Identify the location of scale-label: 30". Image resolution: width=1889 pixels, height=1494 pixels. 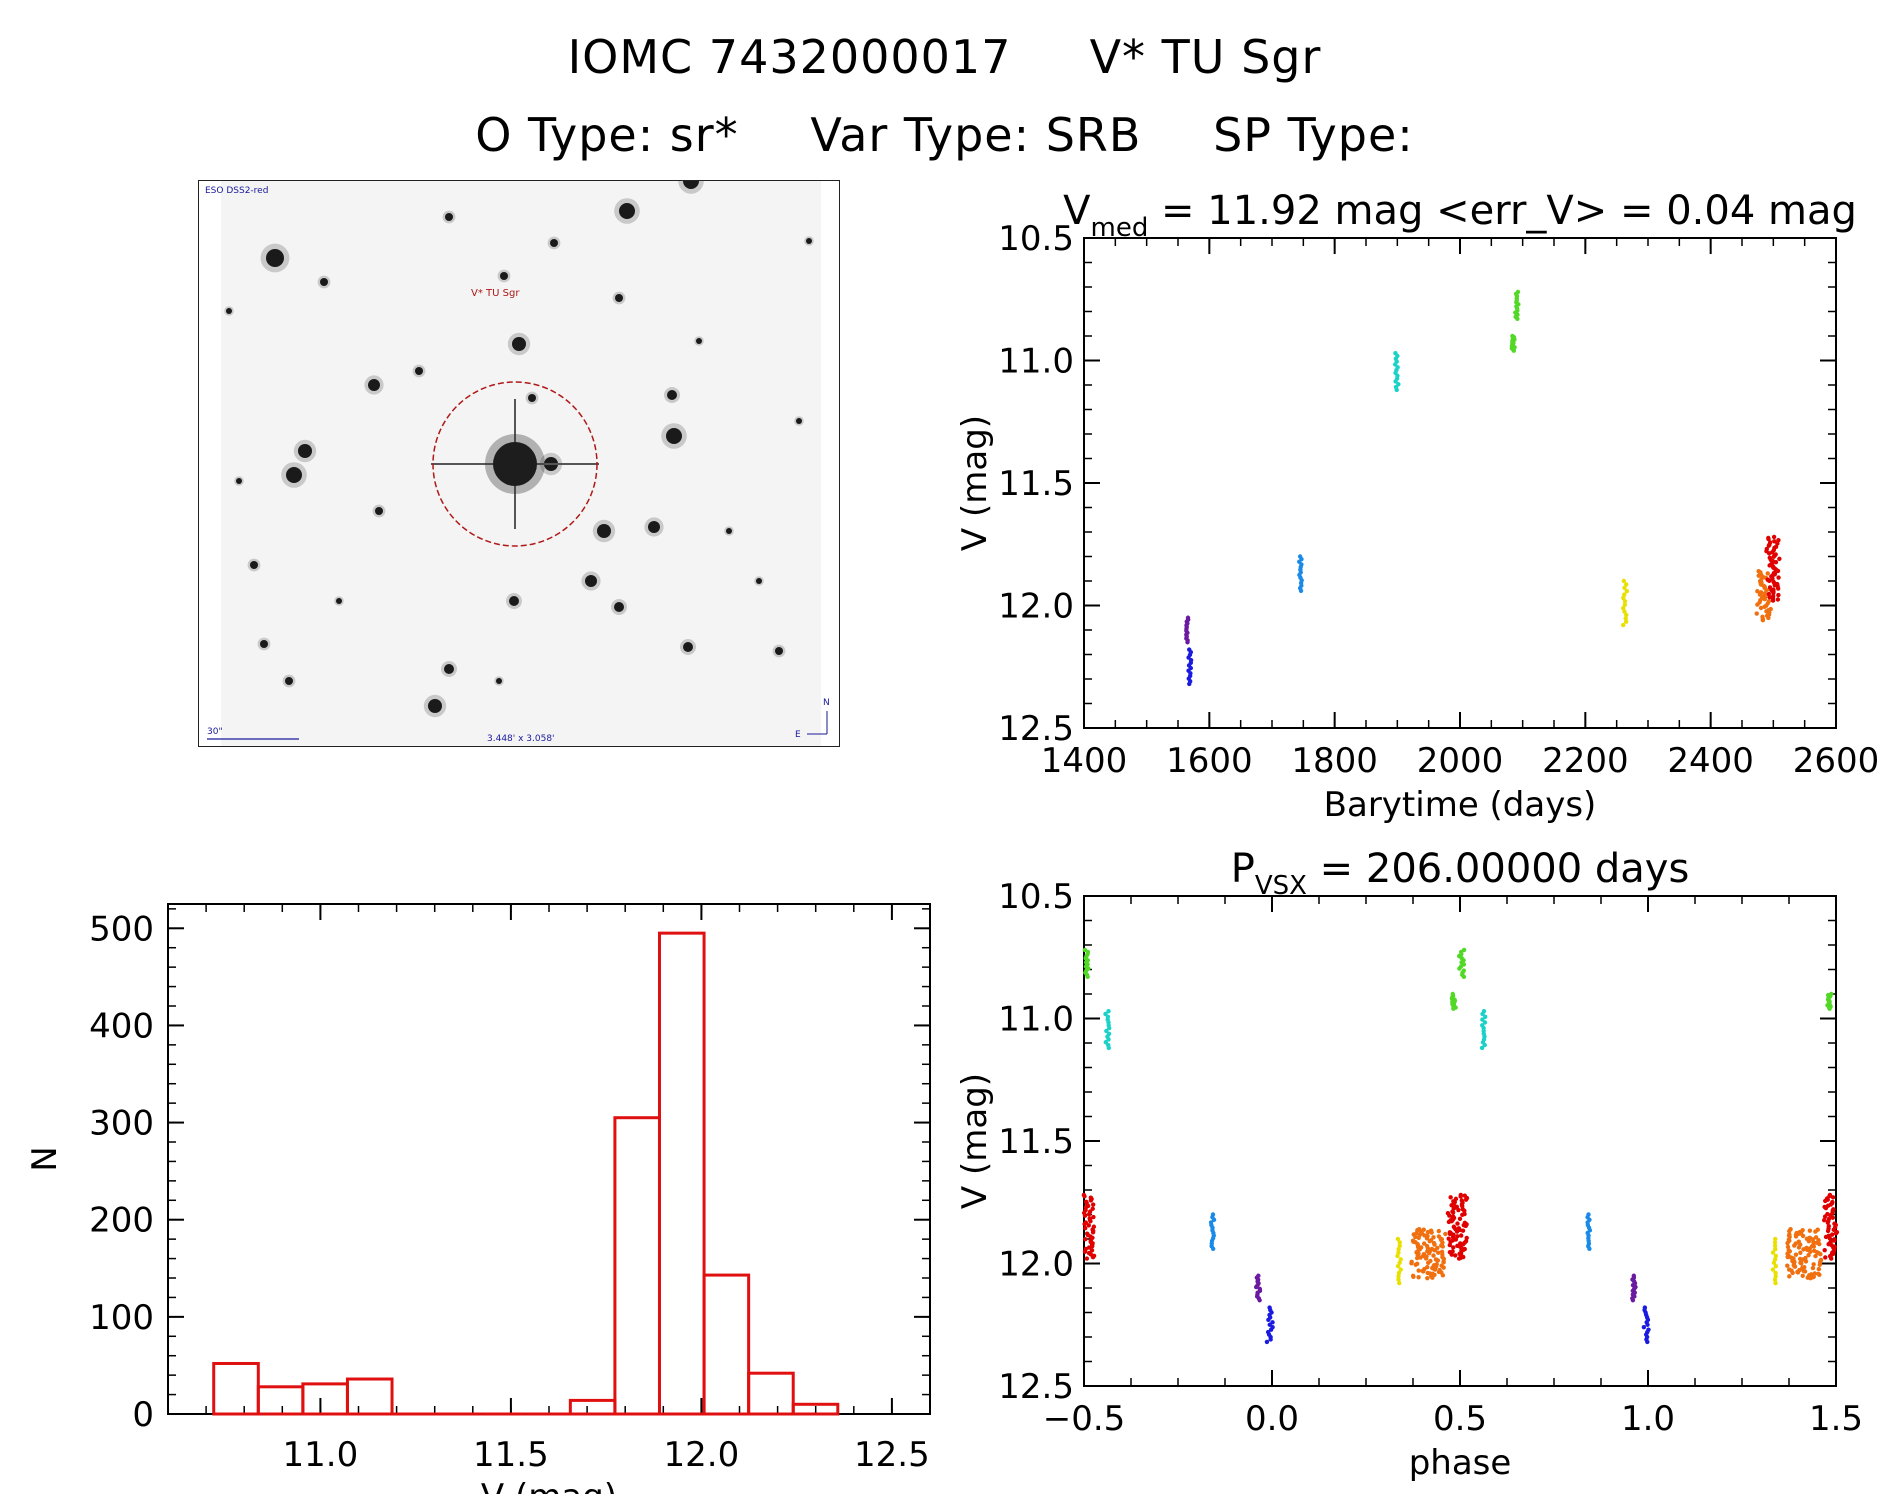
(215, 732).